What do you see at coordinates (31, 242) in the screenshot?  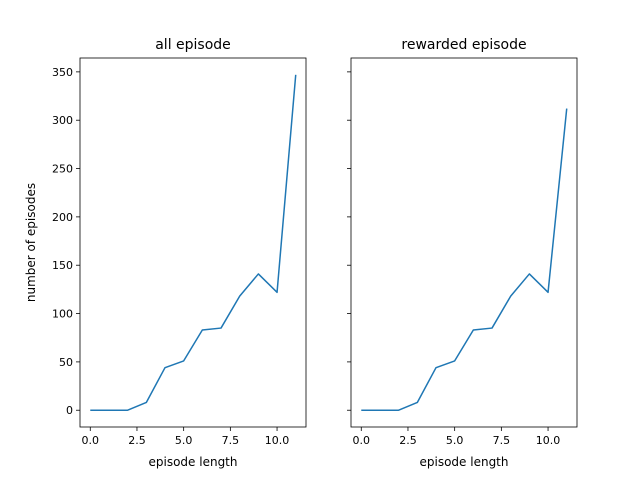 I see `y-axis-label: number of episodes` at bounding box center [31, 242].